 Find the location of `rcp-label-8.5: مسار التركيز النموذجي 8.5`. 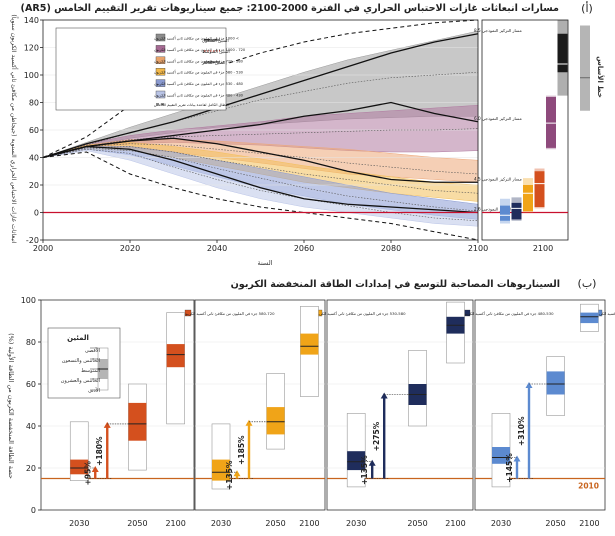

rcp-label-8.5: مسار التركيز النموذجي 8.5 is located at coordinates (498, 30).